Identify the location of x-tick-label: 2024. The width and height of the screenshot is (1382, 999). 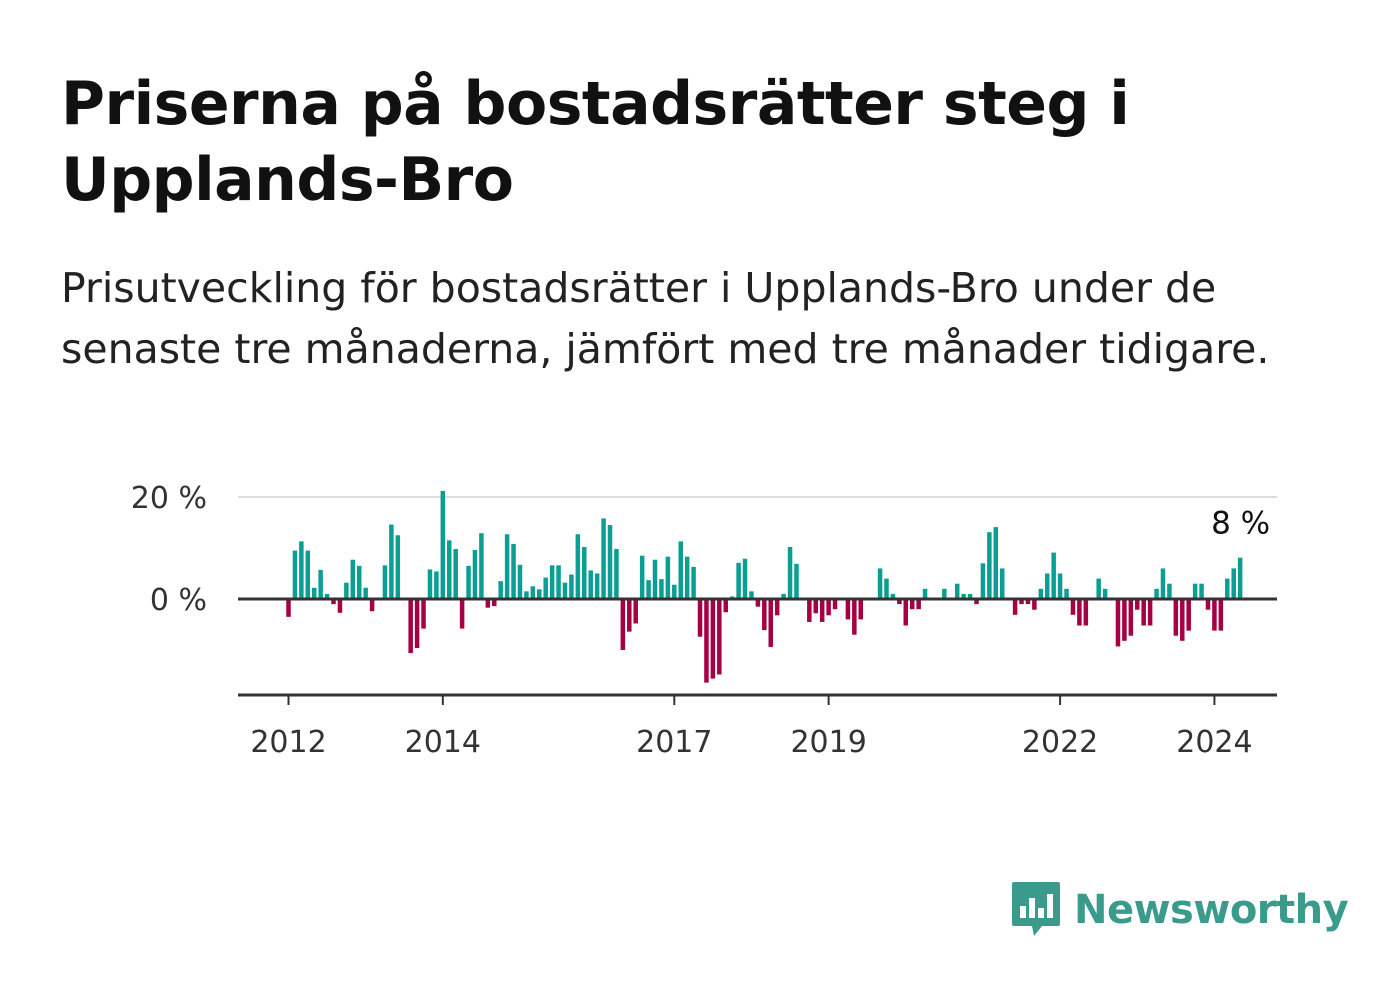
(1214, 742).